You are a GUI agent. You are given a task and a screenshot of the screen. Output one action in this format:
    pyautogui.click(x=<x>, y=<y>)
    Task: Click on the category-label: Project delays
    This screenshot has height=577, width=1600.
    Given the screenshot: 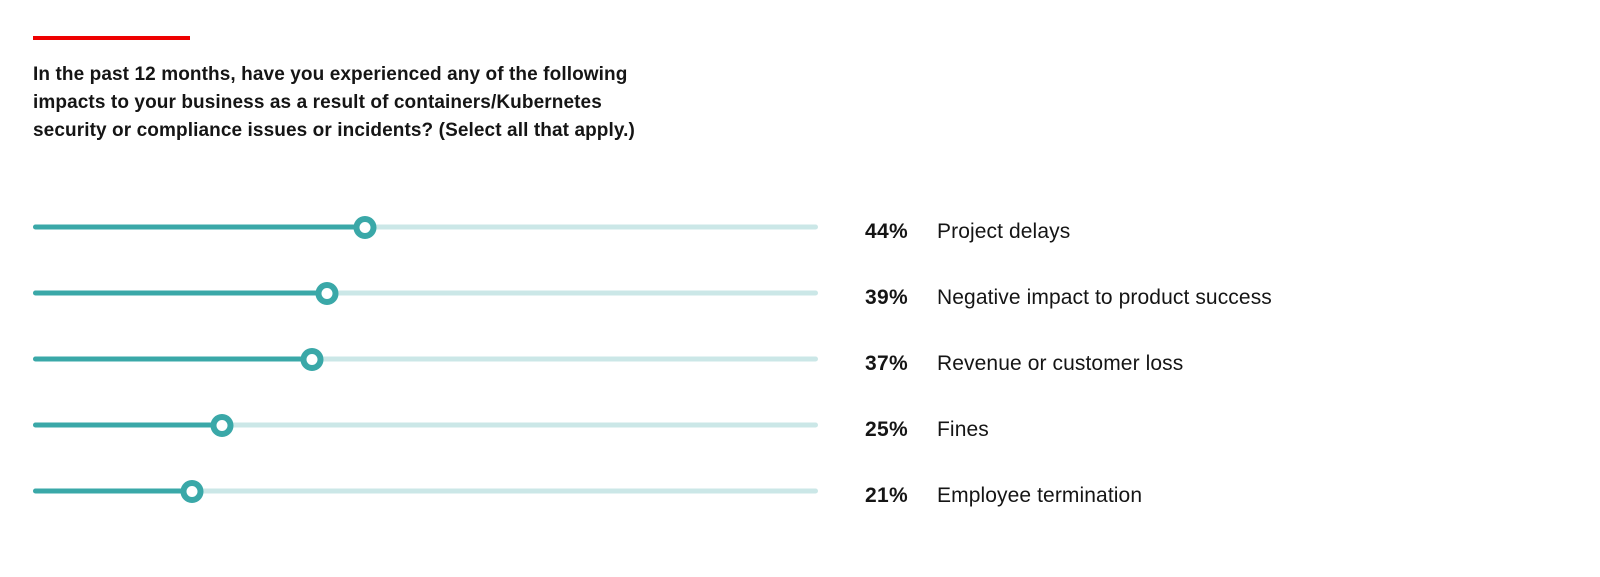 What is the action you would take?
    pyautogui.click(x=1004, y=231)
    